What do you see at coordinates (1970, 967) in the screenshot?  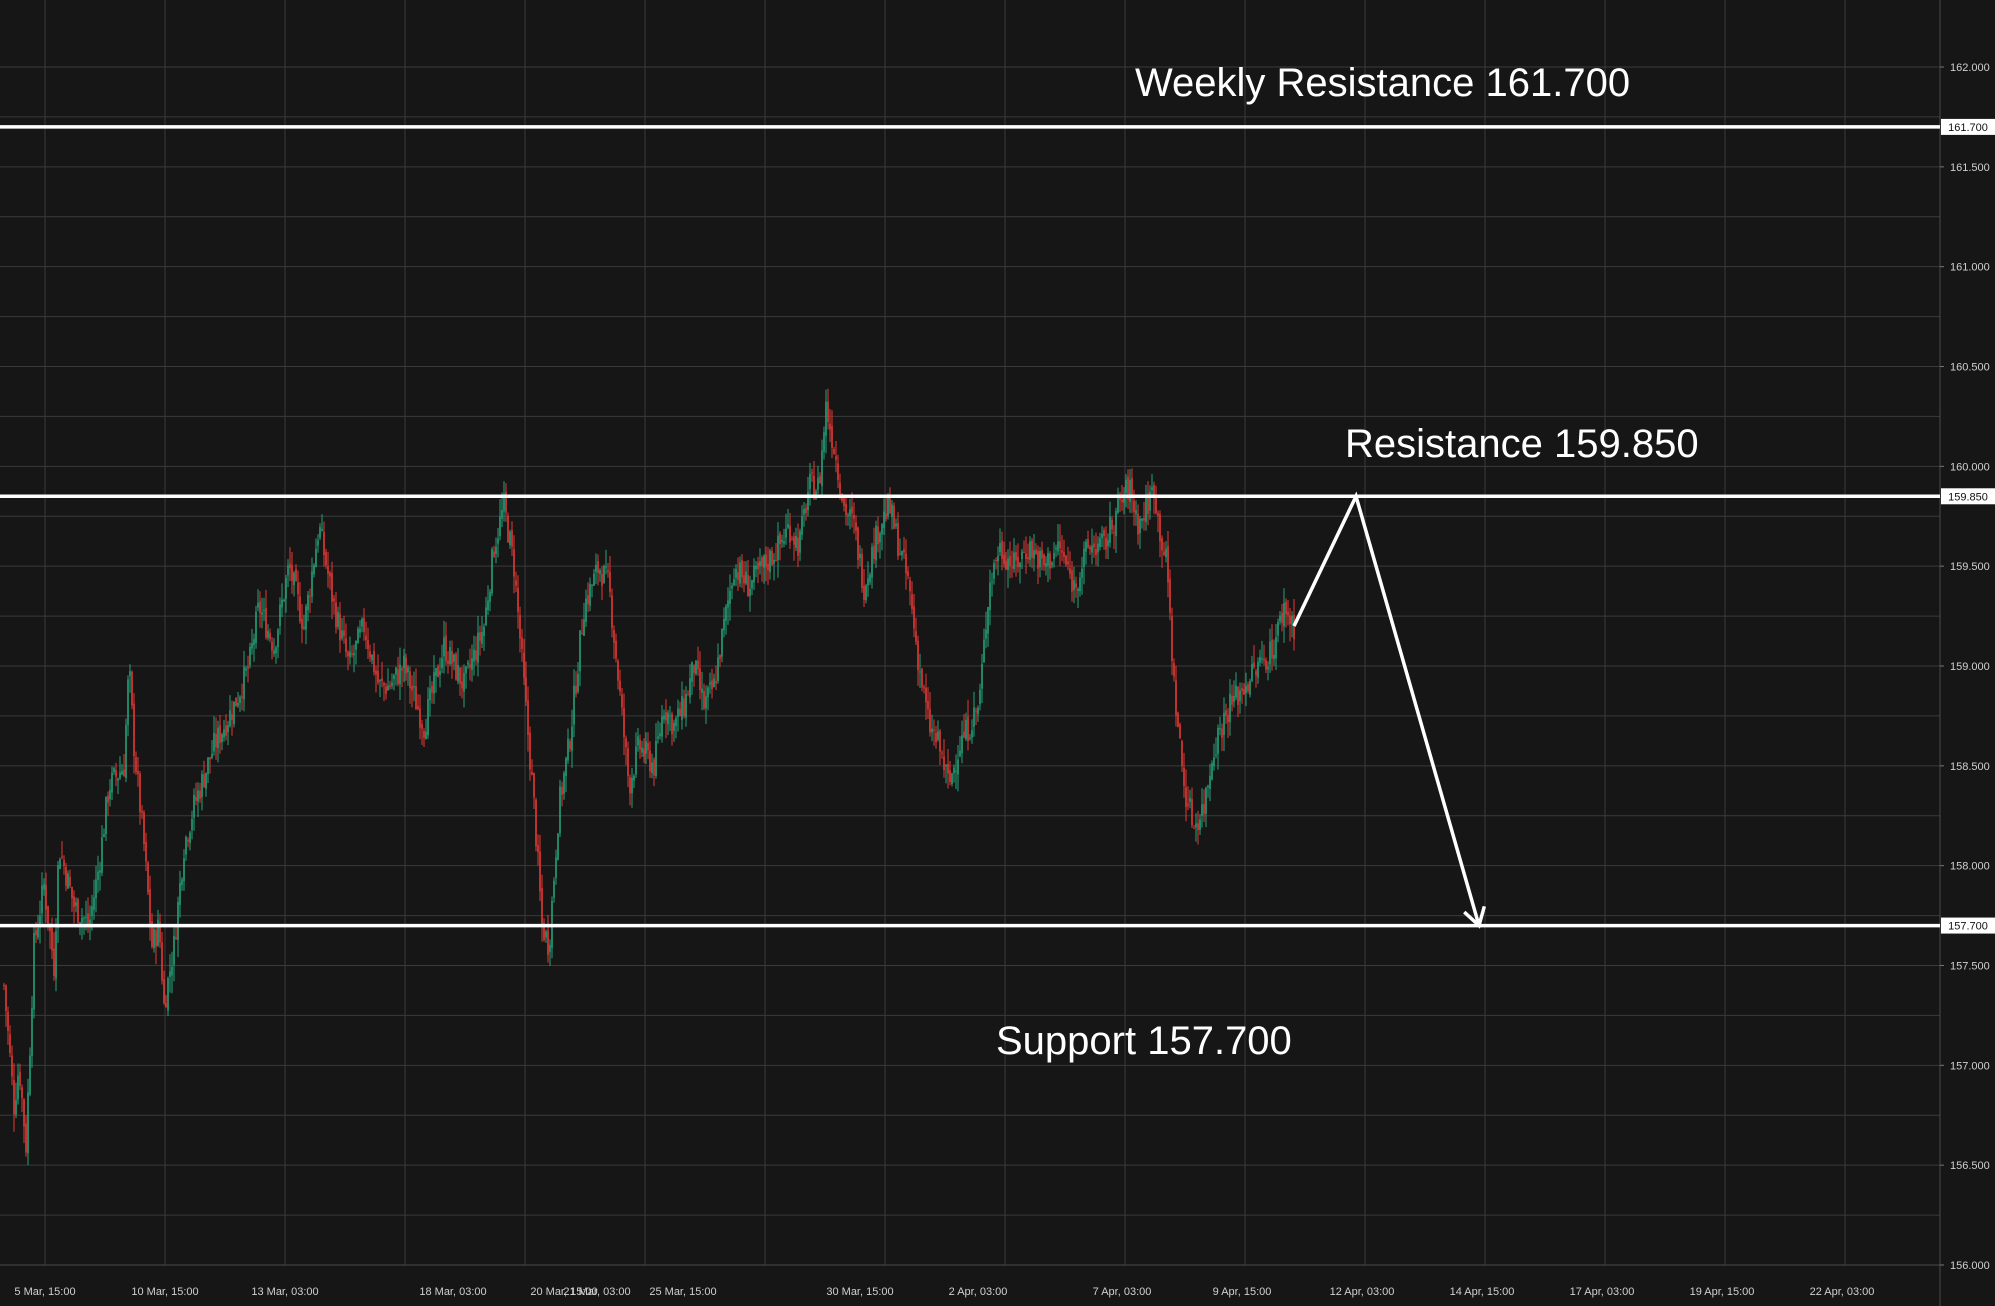 I see `y-tick-label: 157.500` at bounding box center [1970, 967].